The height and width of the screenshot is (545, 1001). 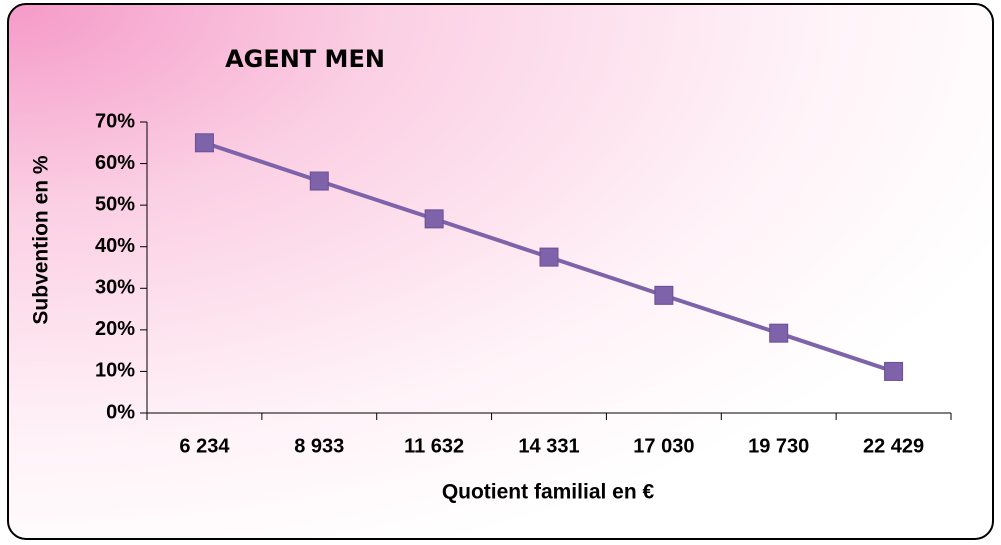 What do you see at coordinates (115, 371) in the screenshot?
I see `y-tick-label: 10%` at bounding box center [115, 371].